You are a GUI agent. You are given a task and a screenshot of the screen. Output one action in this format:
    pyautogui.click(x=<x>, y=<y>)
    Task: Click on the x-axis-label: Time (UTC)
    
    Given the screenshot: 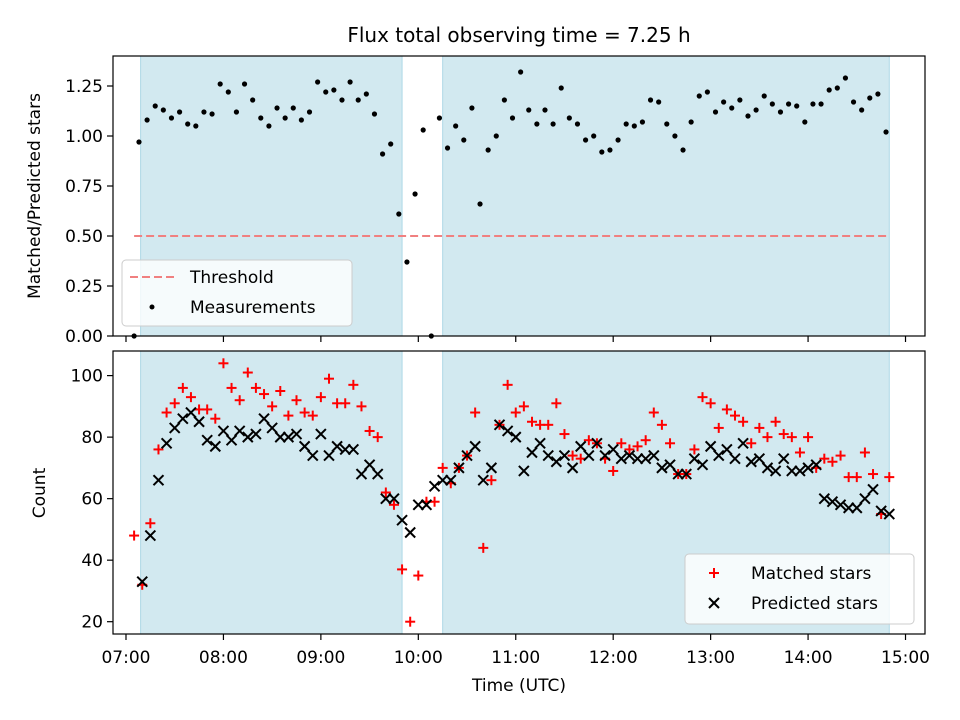 What is the action you would take?
    pyautogui.click(x=518, y=686)
    